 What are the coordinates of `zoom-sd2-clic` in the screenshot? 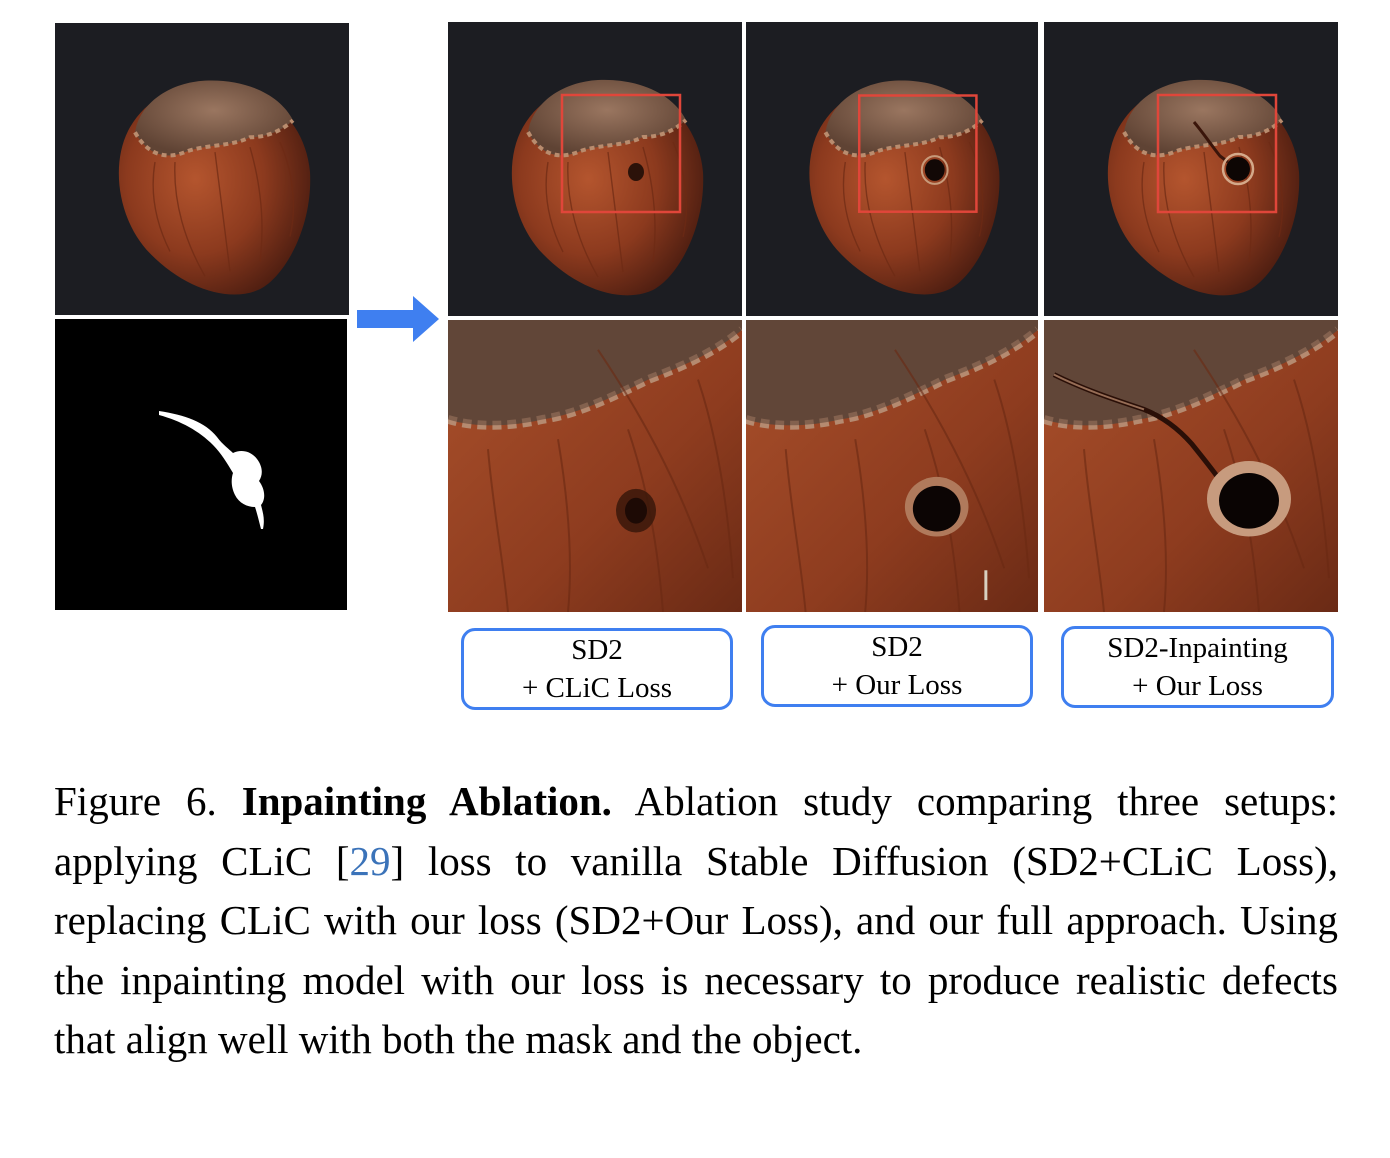 It's located at (595, 466).